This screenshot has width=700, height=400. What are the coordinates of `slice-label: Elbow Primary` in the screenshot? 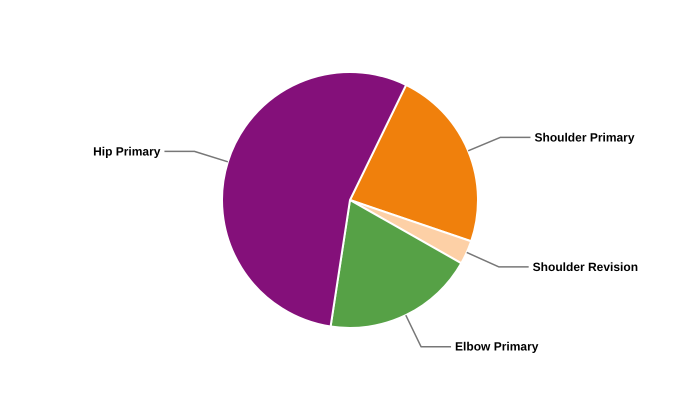 It's located at (497, 347).